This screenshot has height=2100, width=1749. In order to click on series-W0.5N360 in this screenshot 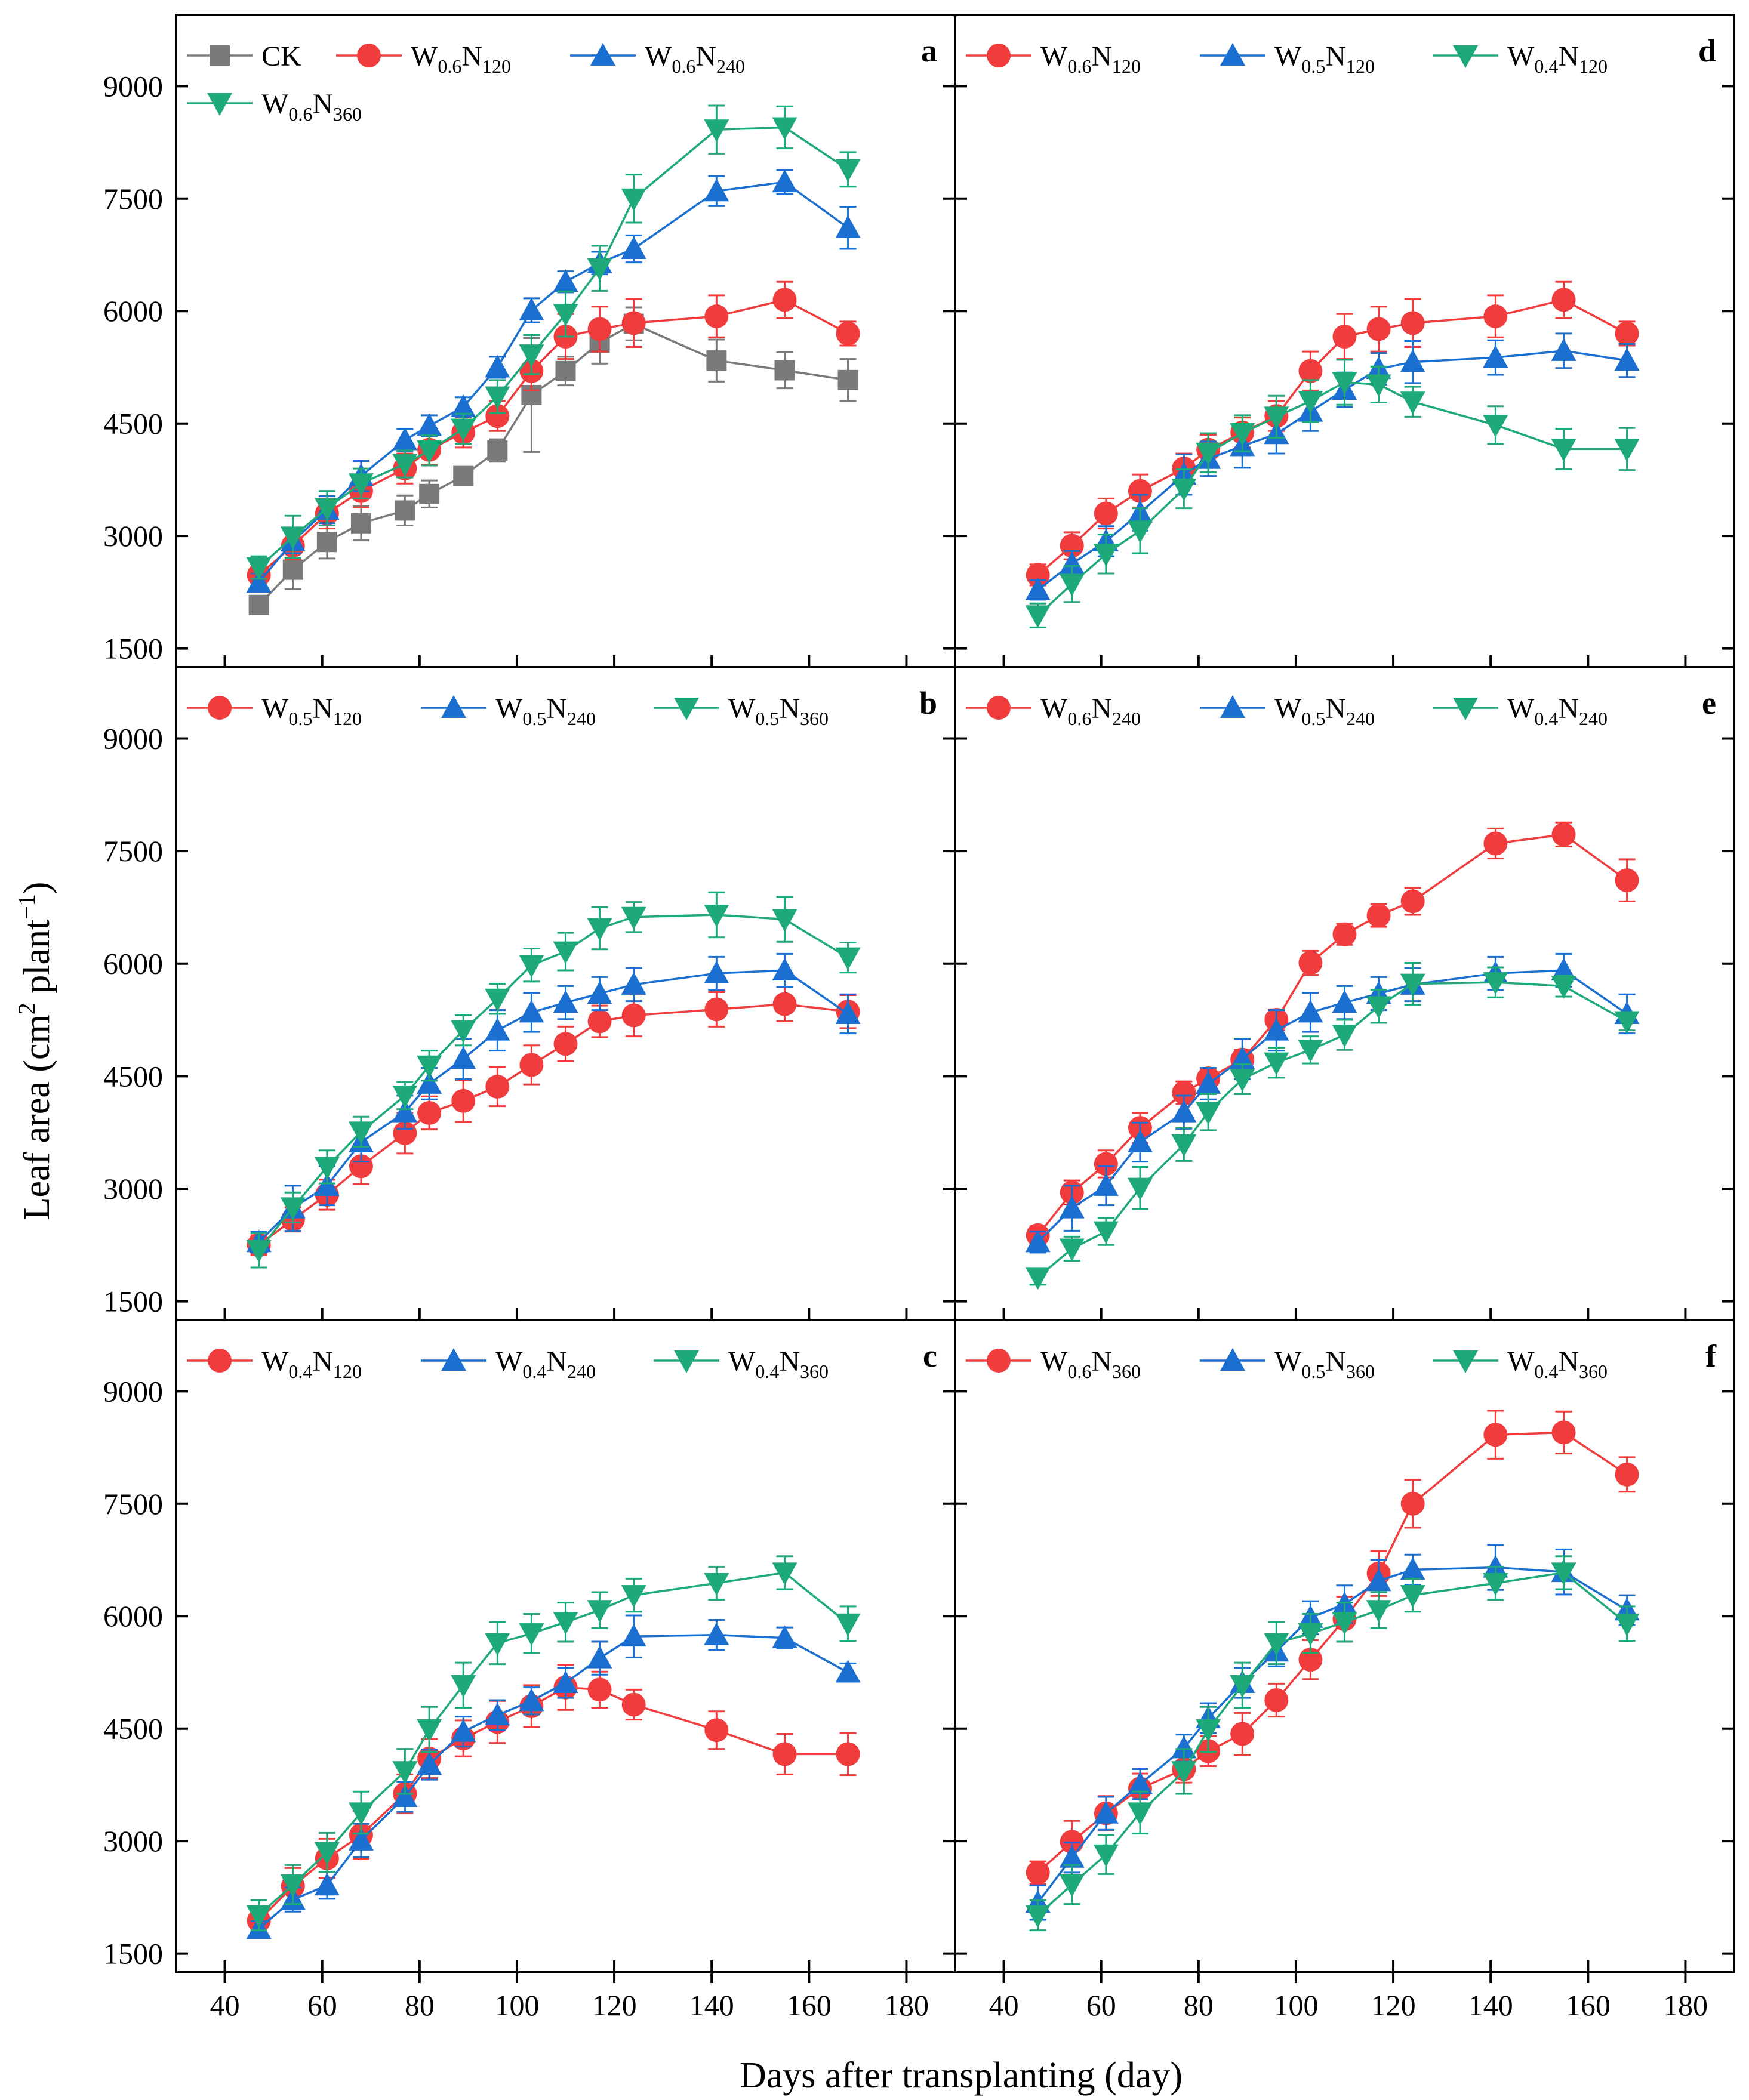, I will do `click(553, 1080)`.